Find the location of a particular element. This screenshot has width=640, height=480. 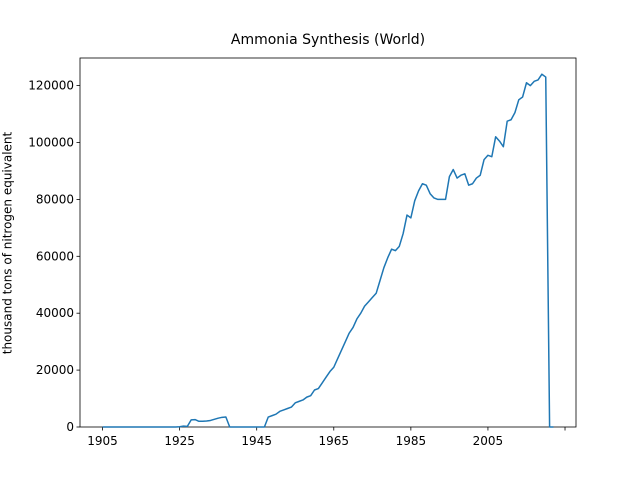

y-tick-label: 0 is located at coordinates (70, 427).